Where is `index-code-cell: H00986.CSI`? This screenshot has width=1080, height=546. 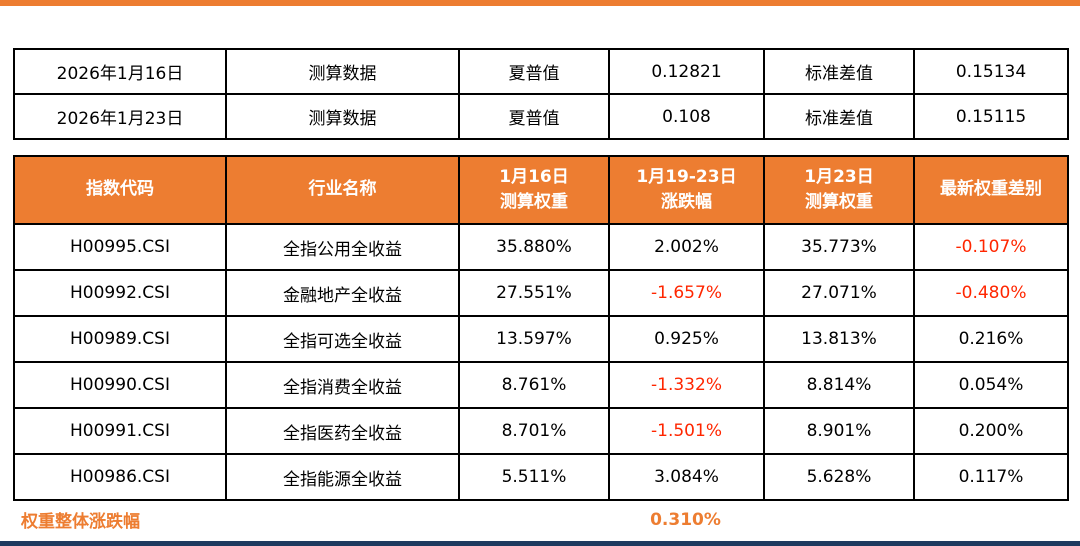 index-code-cell: H00986.CSI is located at coordinates (120, 477).